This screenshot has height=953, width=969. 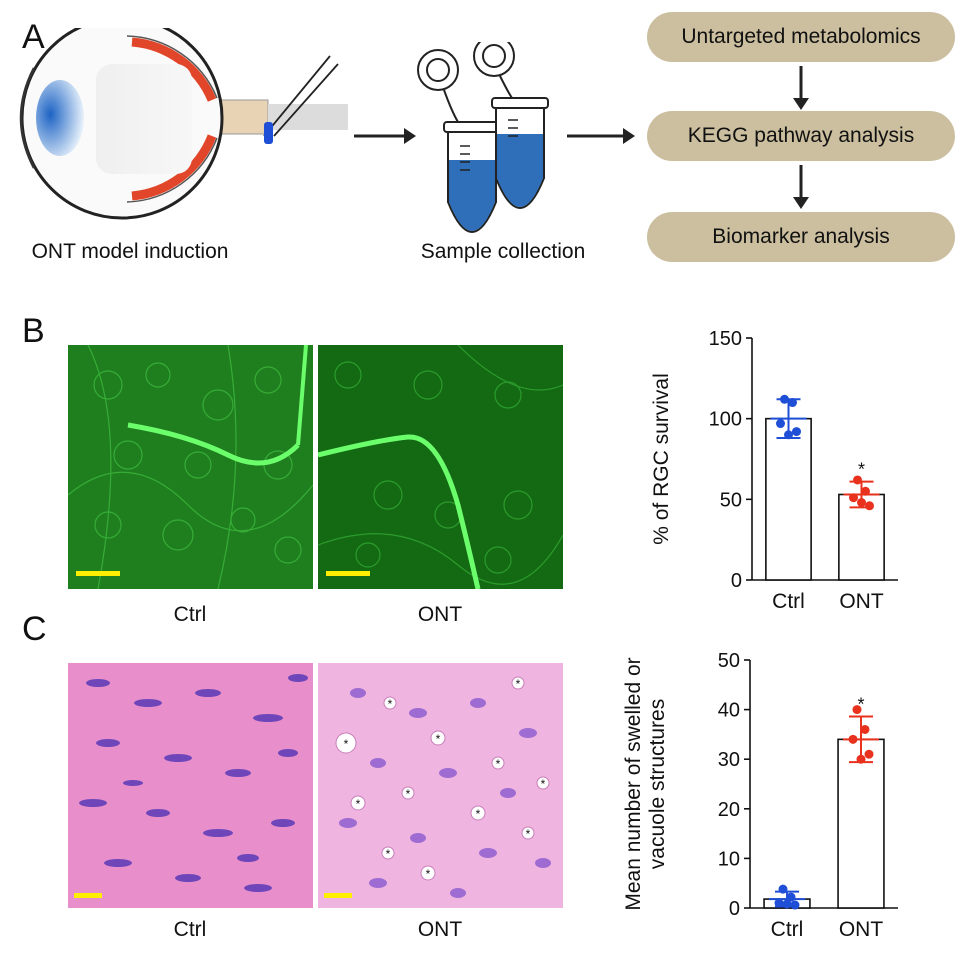 I want to click on histology-ctrl, so click(x=190, y=785).